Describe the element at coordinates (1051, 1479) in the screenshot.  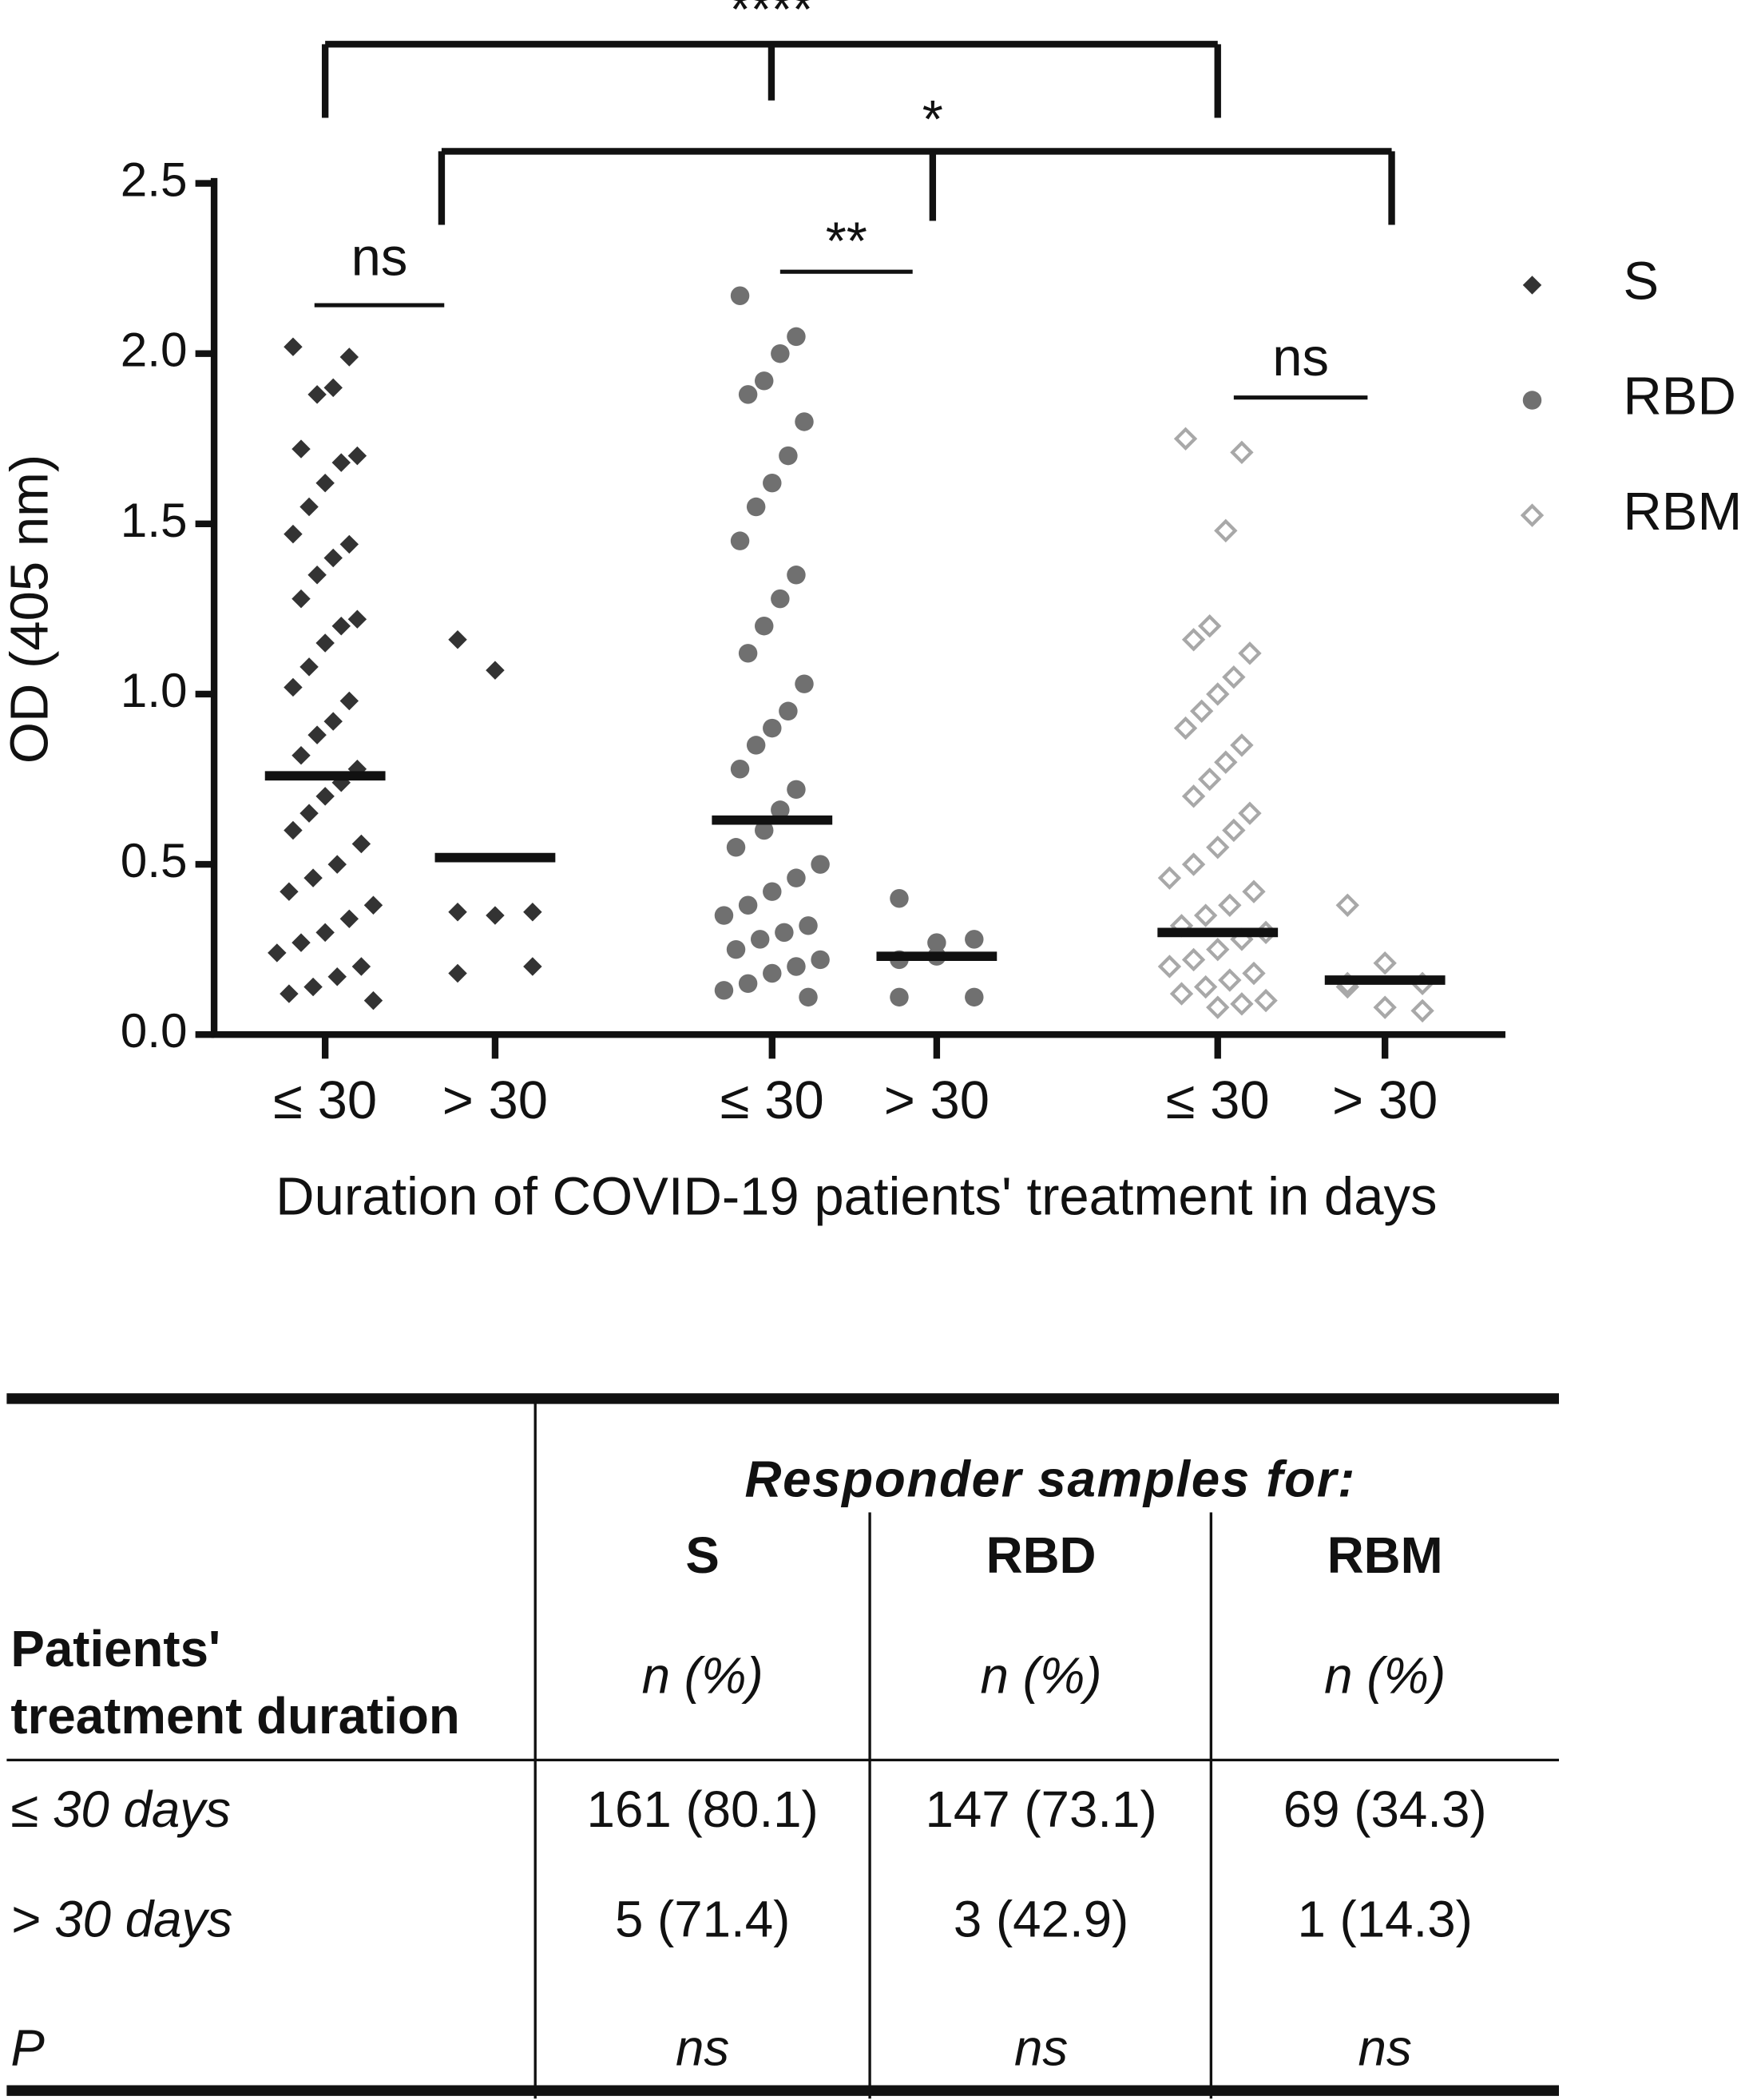
I see `table-header: Responder samples for:` at that location.